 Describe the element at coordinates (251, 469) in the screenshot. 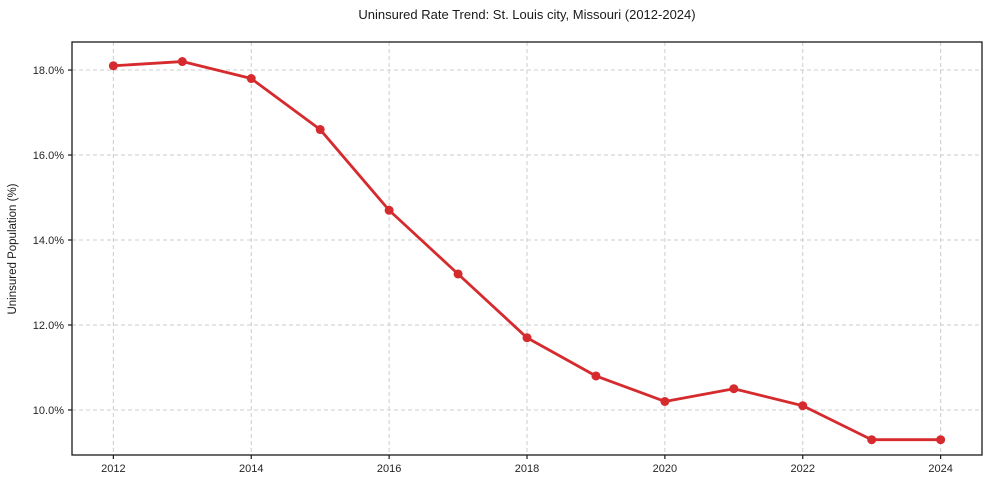

I see `x-tick-label: 2014` at that location.